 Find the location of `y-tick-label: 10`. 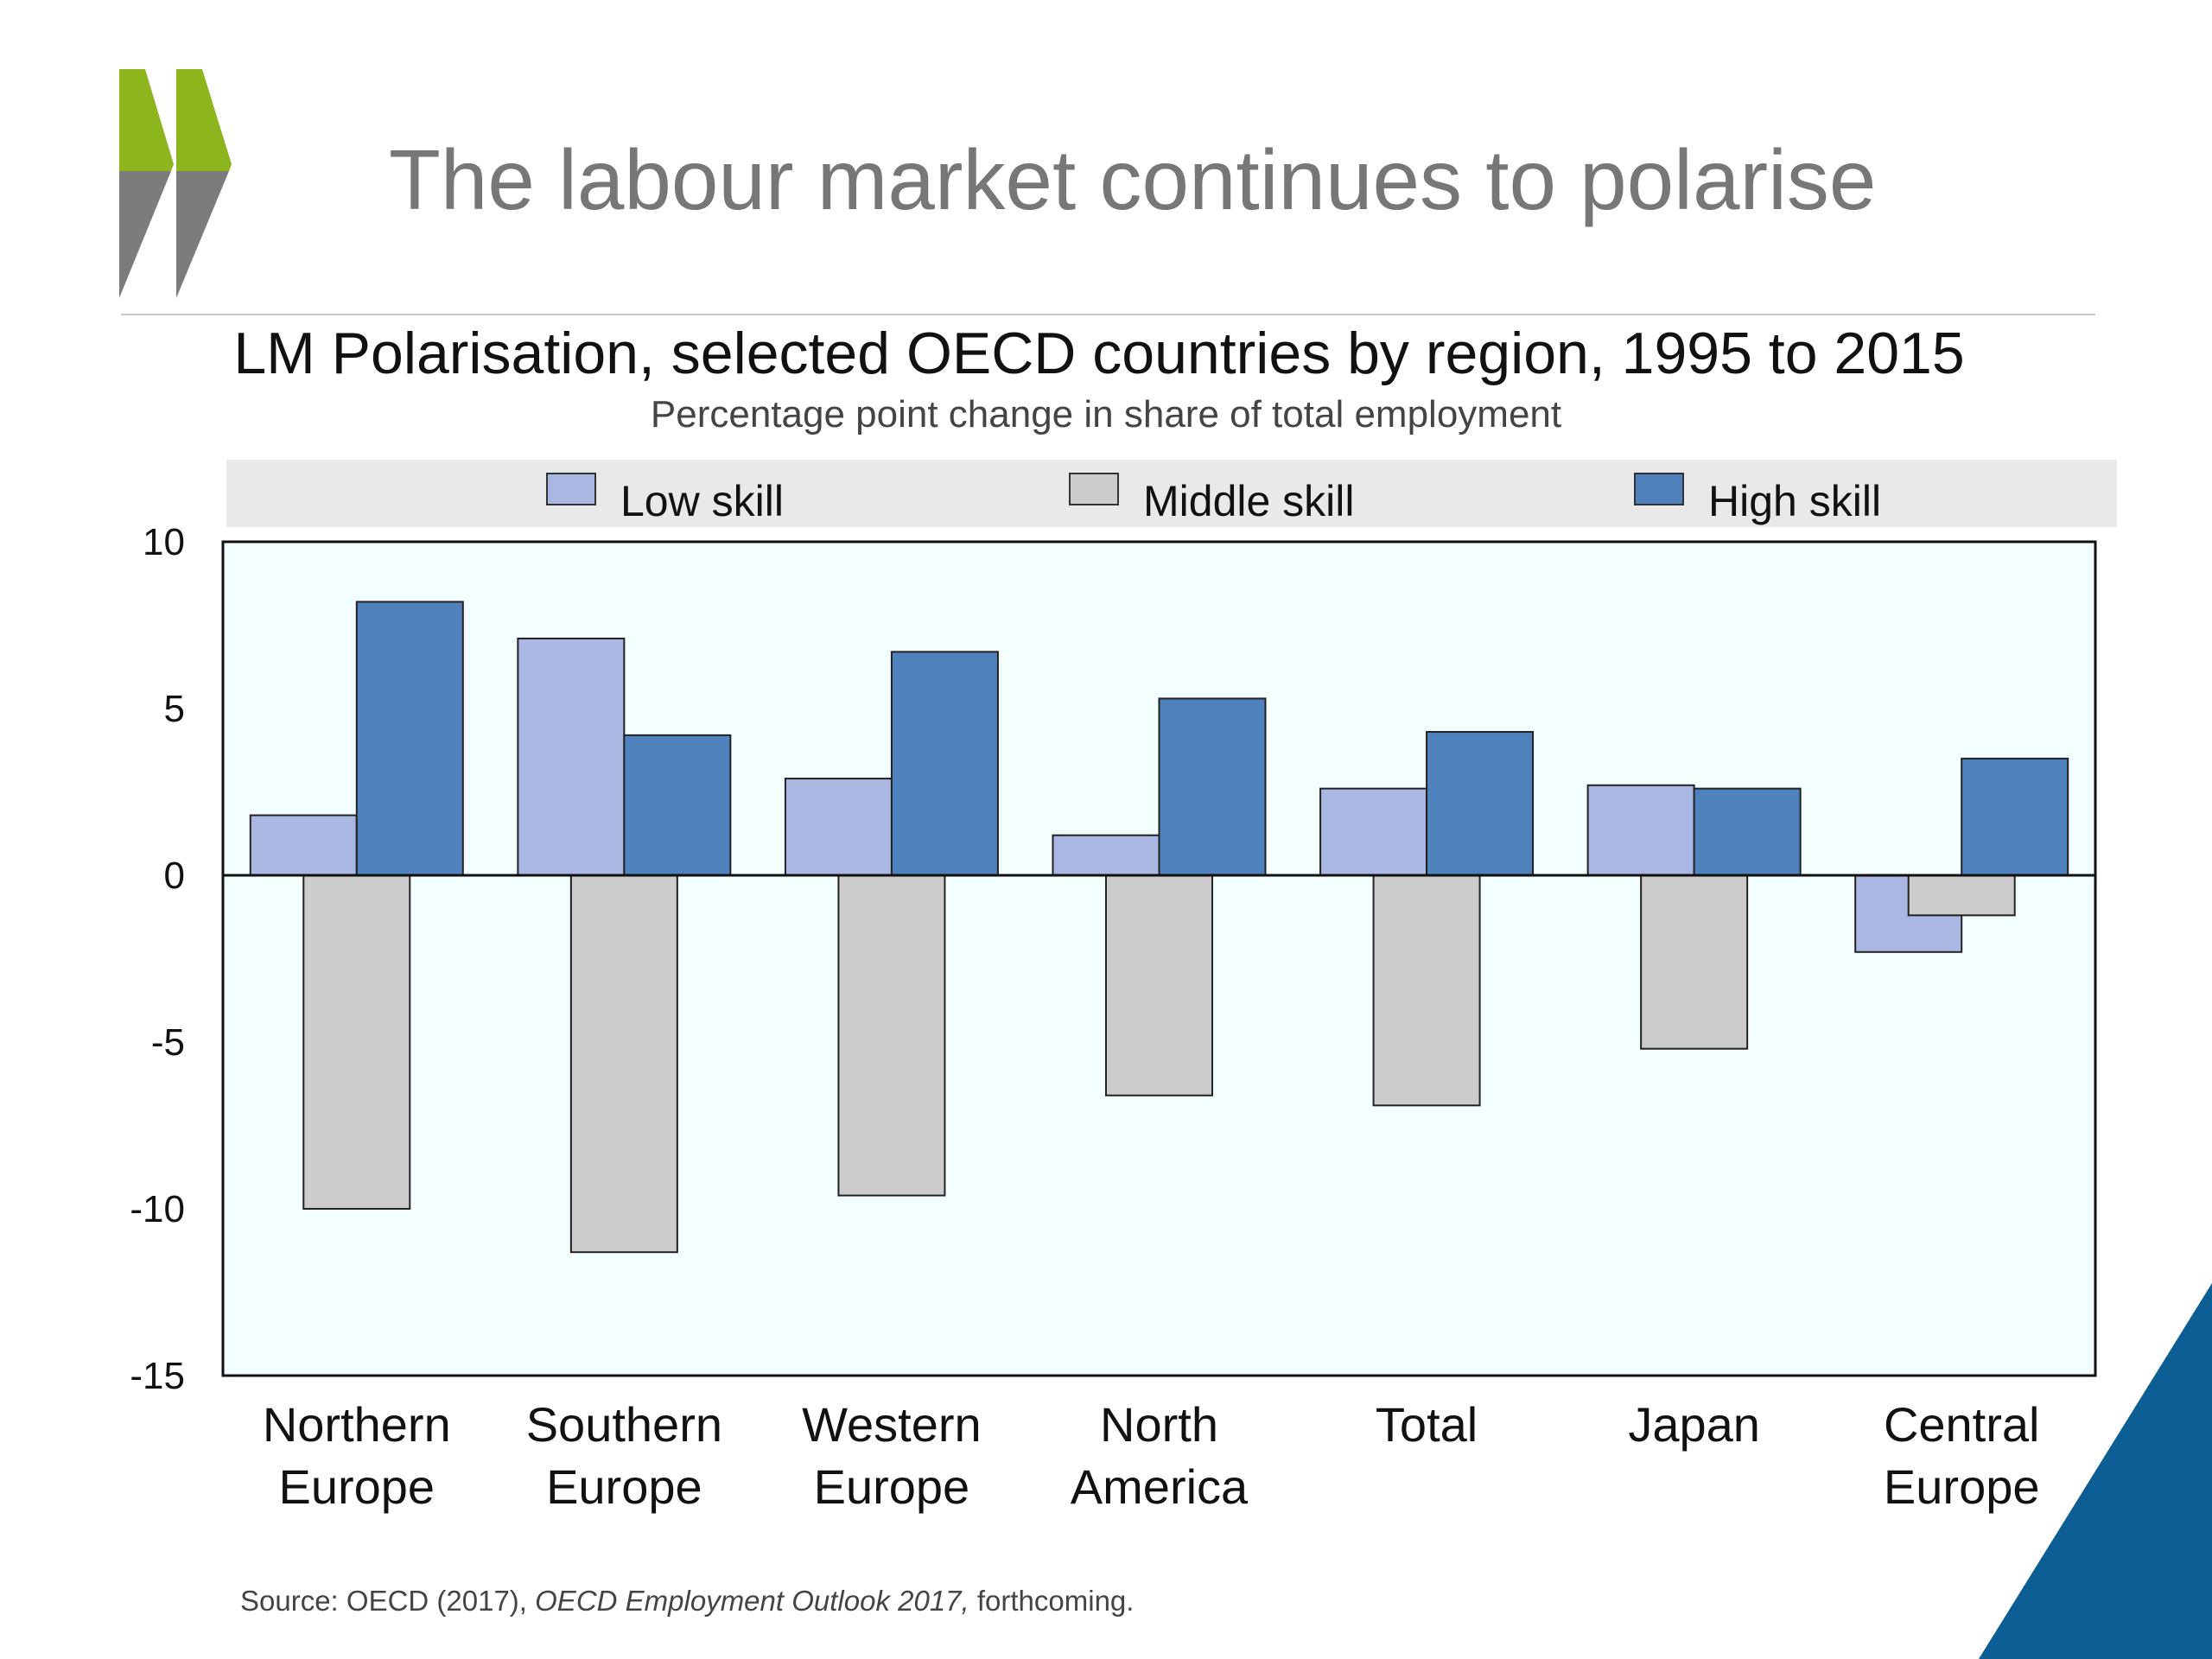

y-tick-label: 10 is located at coordinates (164, 542).